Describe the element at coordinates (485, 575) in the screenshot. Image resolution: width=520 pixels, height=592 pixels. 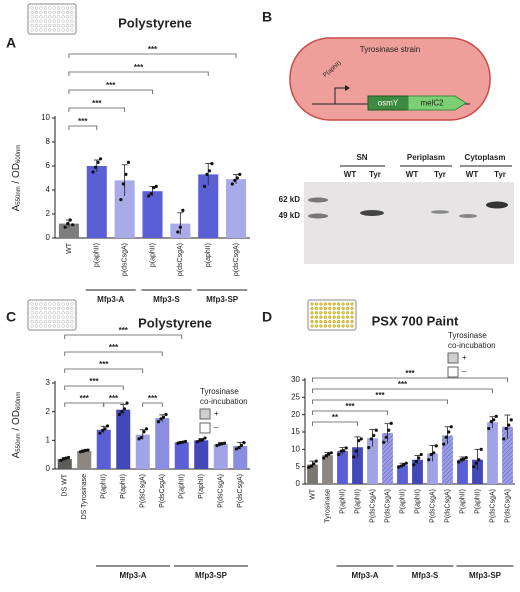
I see `group-label: Mfp3-SP` at that location.